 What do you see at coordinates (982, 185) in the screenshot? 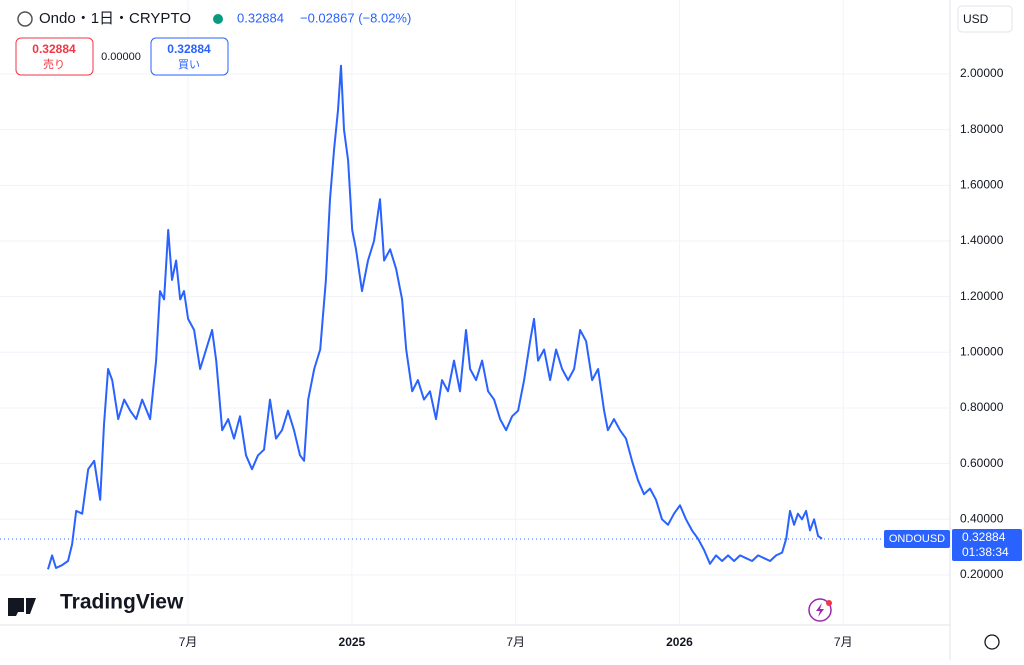
I see `y-tick-label: 1.60000` at bounding box center [982, 185].